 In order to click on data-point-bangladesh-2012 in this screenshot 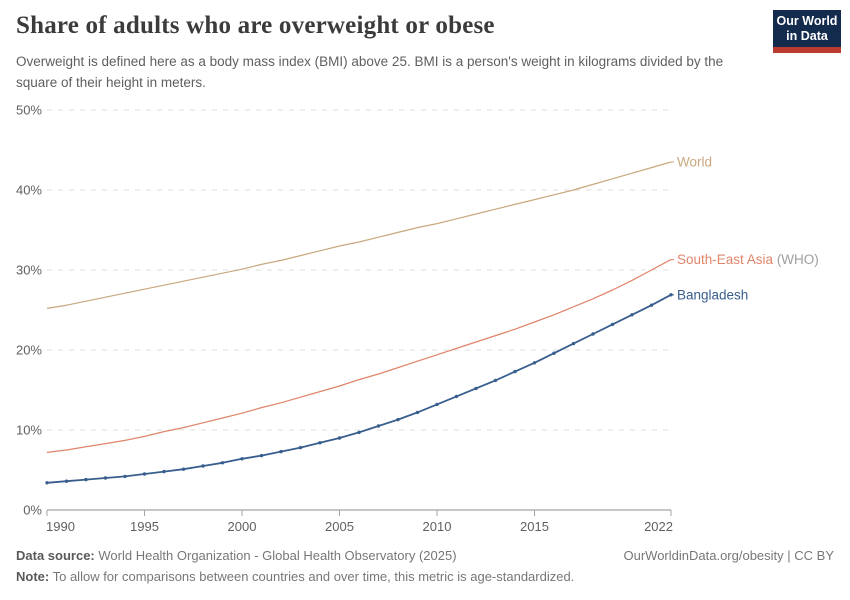, I will do `click(476, 388)`.